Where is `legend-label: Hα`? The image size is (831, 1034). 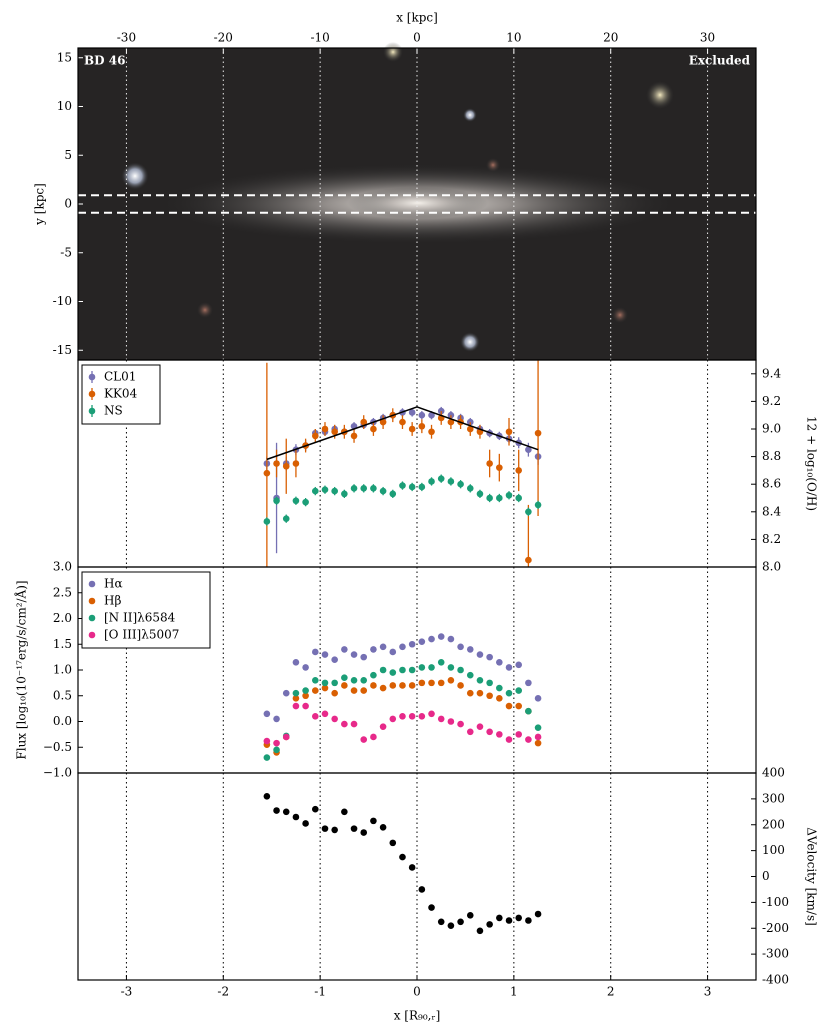 legend-label: Hα is located at coordinates (113, 584).